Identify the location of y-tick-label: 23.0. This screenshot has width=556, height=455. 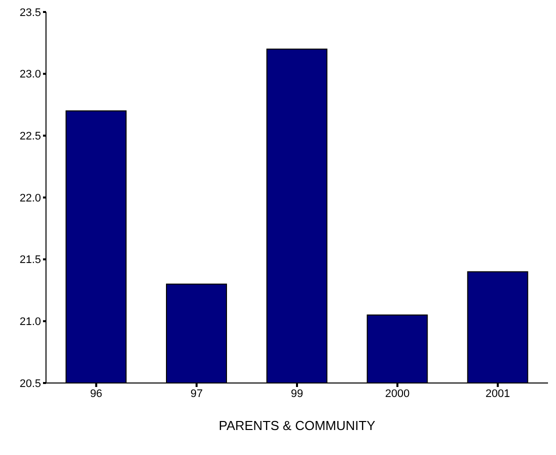
(30, 74).